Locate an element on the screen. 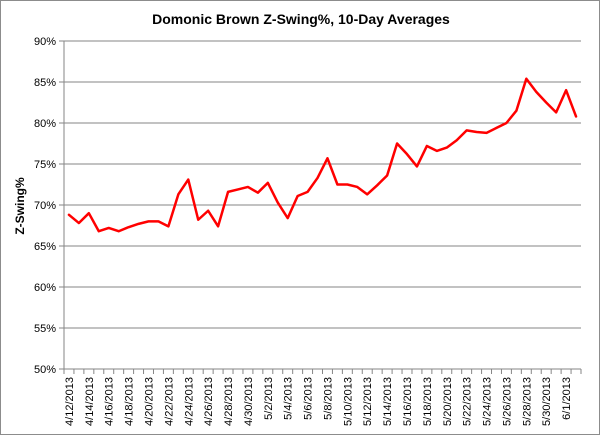 This screenshot has width=600, height=436. y-tick-label: 90% is located at coordinates (45, 42).